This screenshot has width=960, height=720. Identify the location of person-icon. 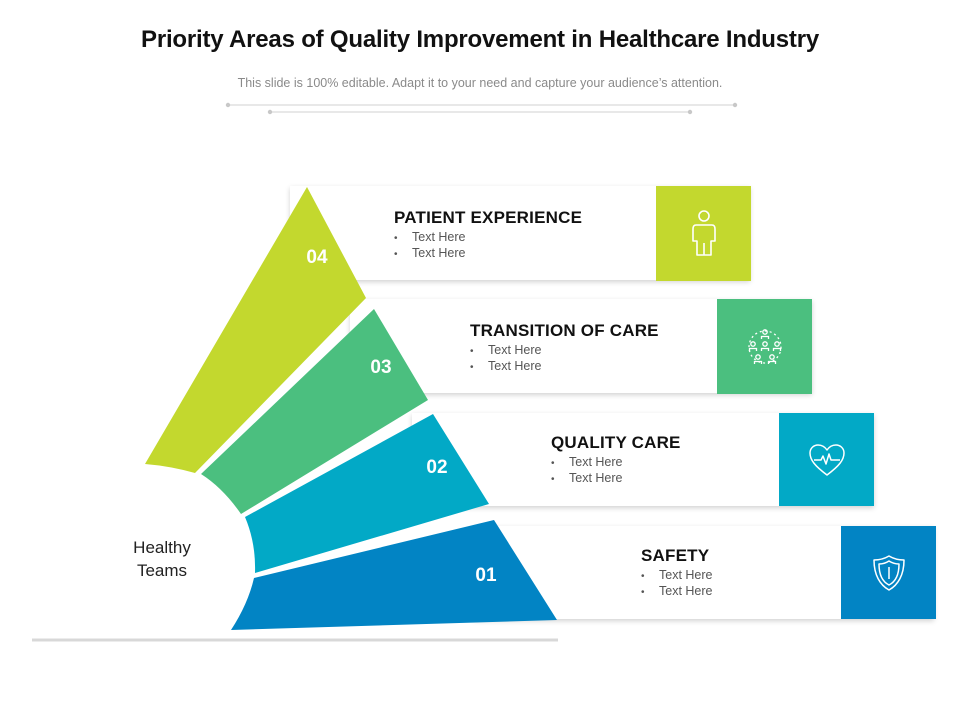
(703, 232).